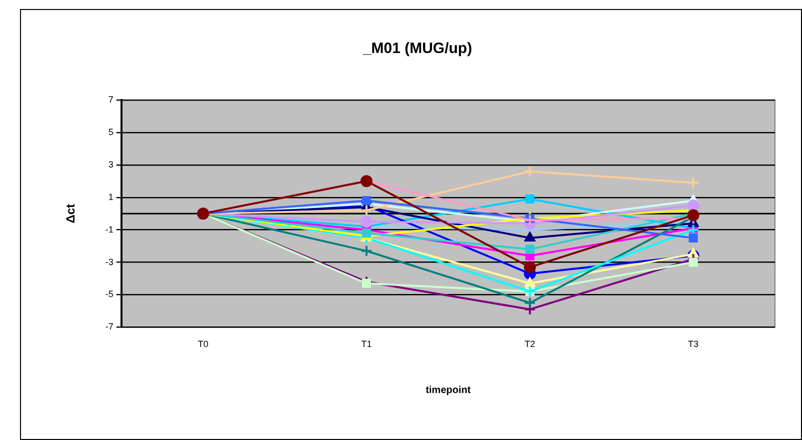 The image size is (802, 440). What do you see at coordinates (111, 164) in the screenshot?
I see `y-tick-label: 3` at bounding box center [111, 164].